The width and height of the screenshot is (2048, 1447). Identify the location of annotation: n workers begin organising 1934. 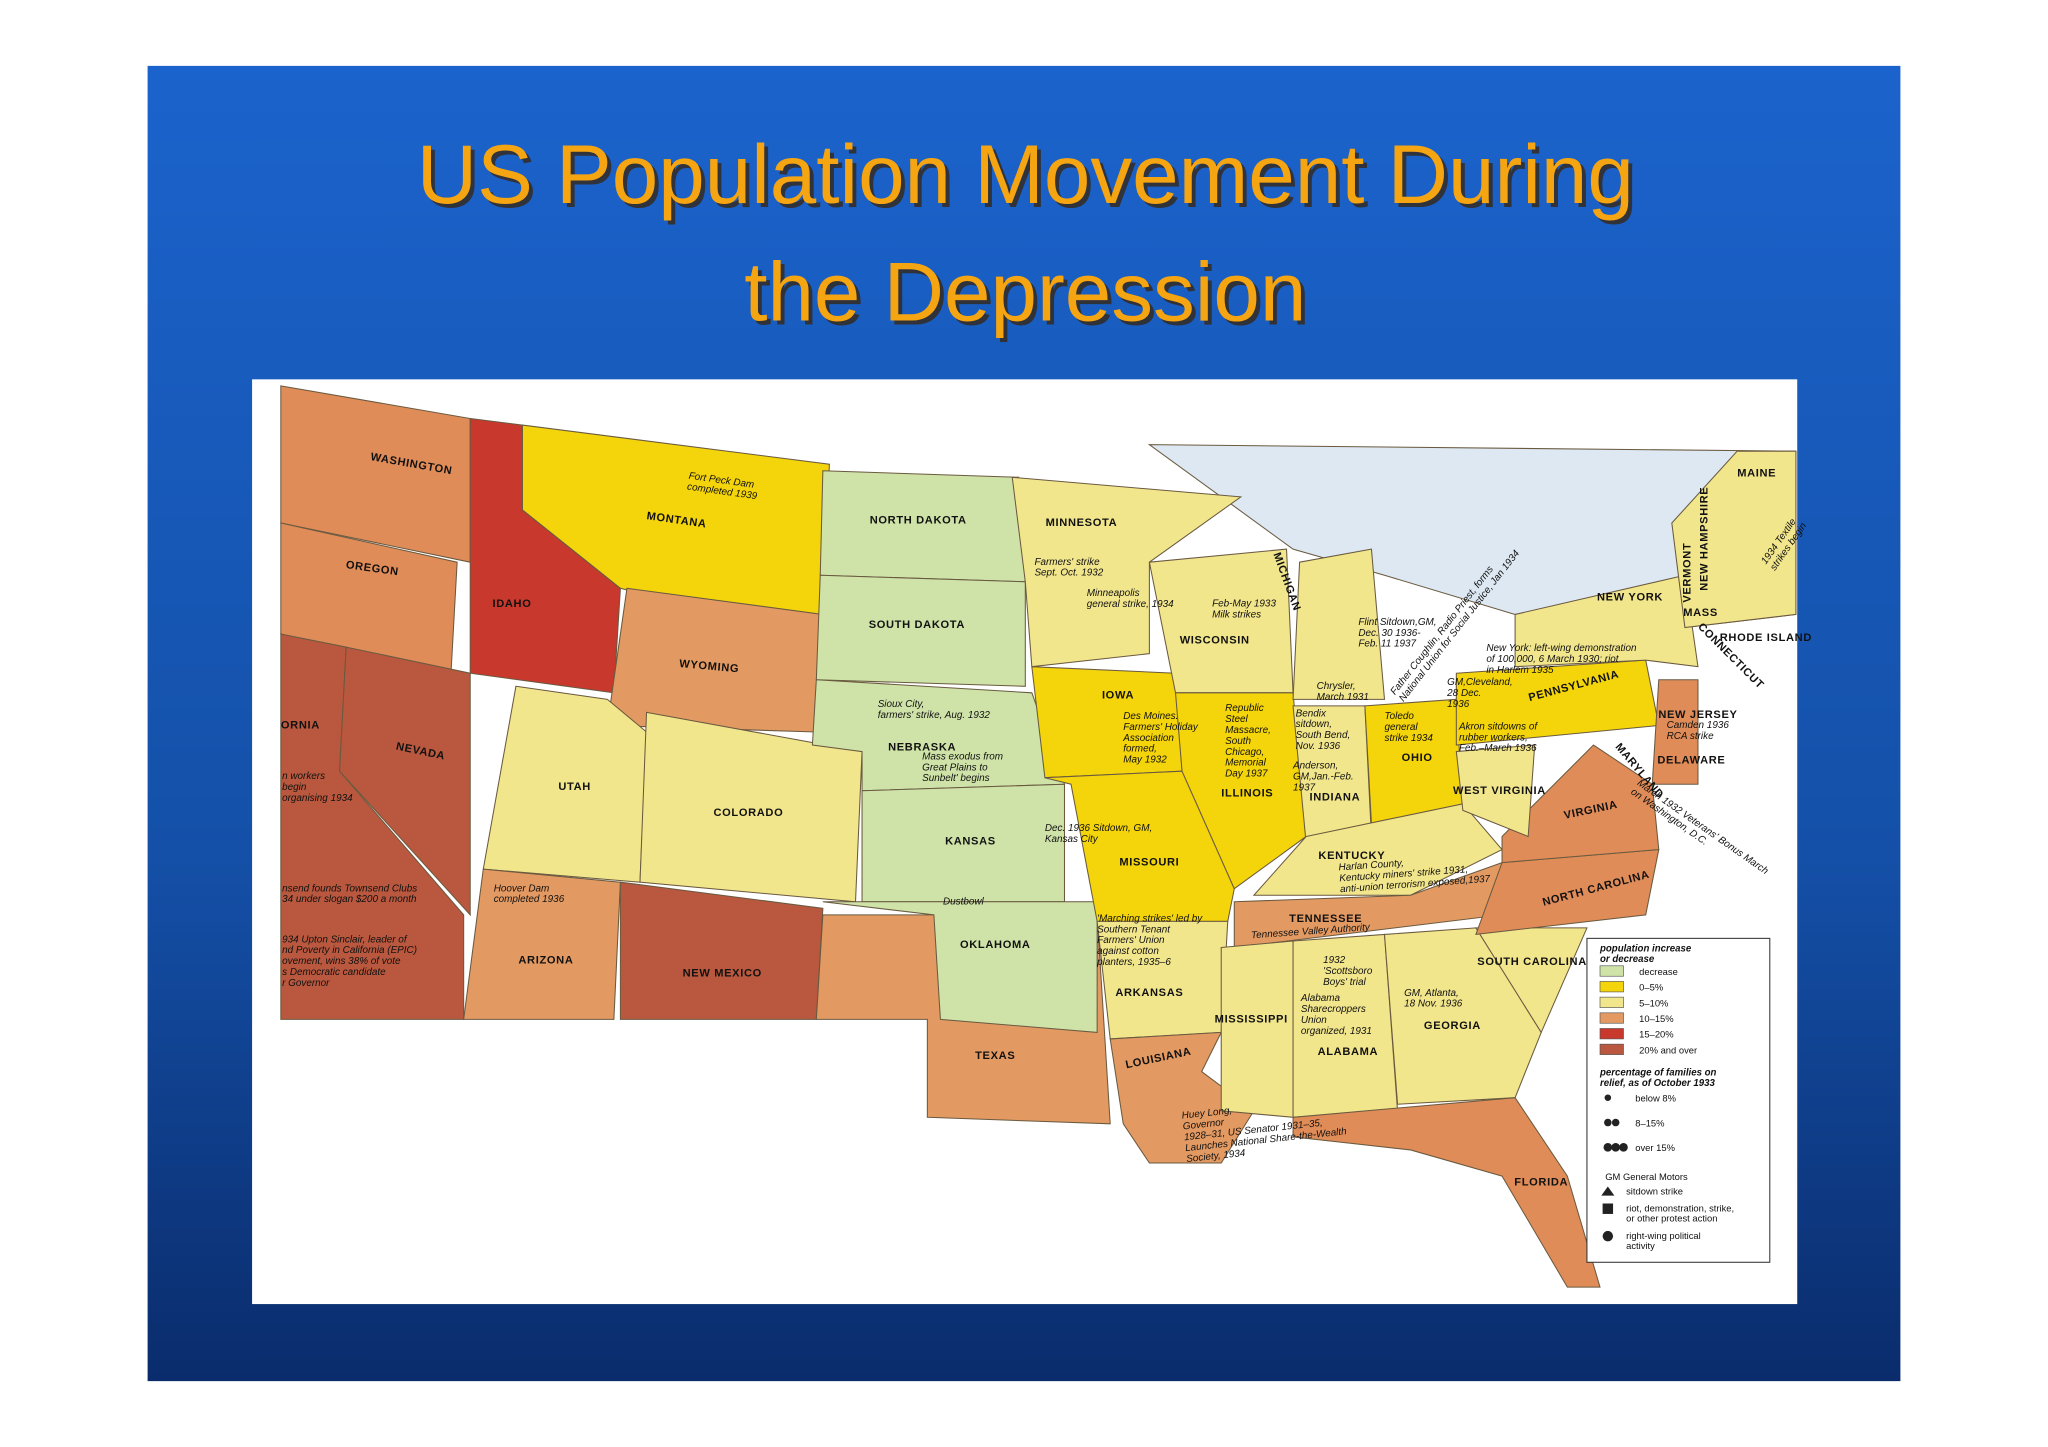
(317, 787).